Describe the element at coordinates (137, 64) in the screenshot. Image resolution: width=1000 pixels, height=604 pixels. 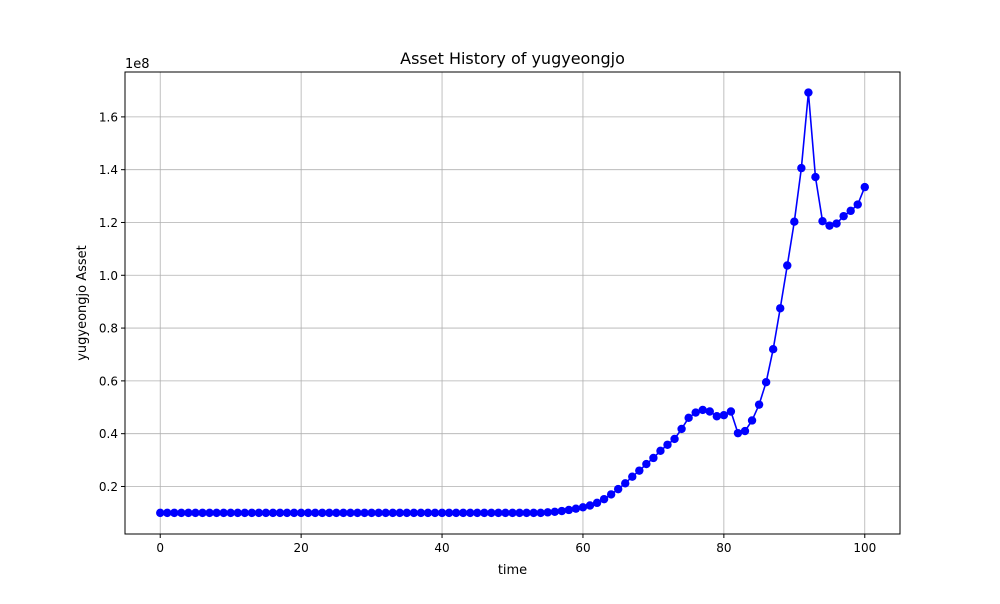
I see `y-axis-offset-label: 1e8` at that location.